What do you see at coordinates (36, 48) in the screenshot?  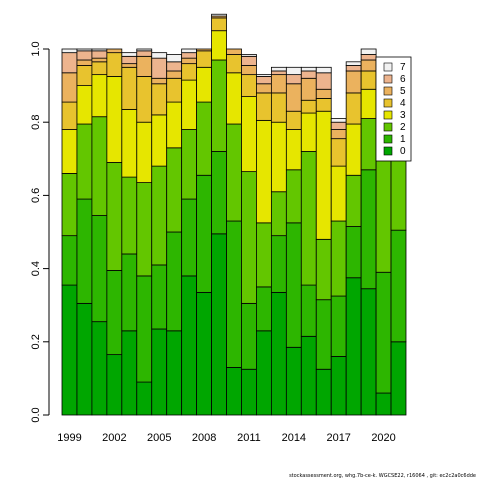 I see `y-tick-label: 1.0` at bounding box center [36, 48].